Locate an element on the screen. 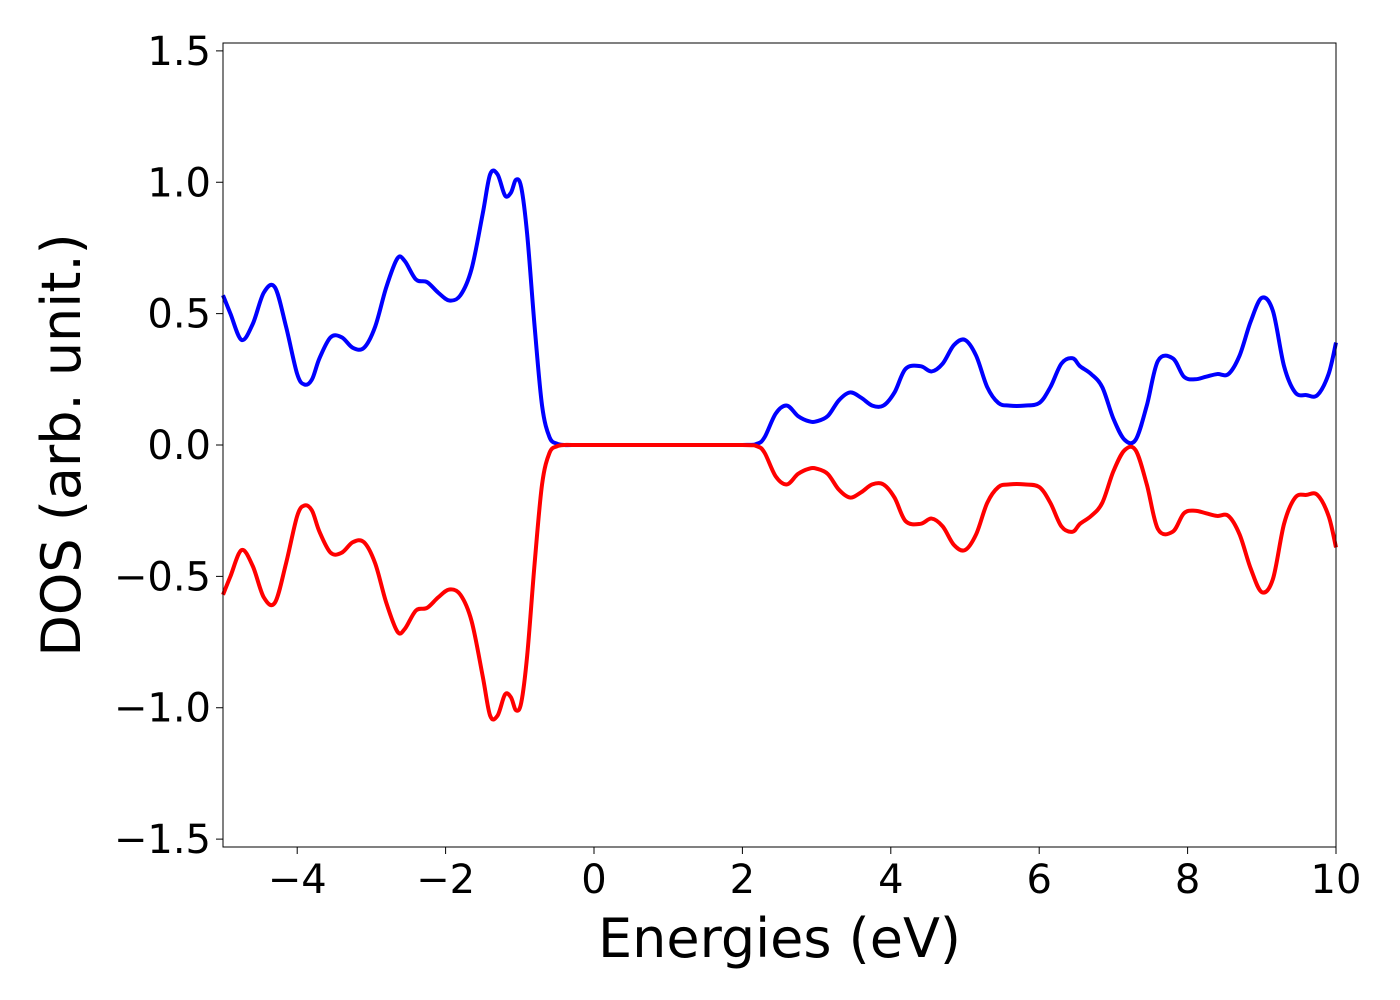 This screenshot has height=1000, width=1400. x-tick-label: 10 is located at coordinates (1336, 880).